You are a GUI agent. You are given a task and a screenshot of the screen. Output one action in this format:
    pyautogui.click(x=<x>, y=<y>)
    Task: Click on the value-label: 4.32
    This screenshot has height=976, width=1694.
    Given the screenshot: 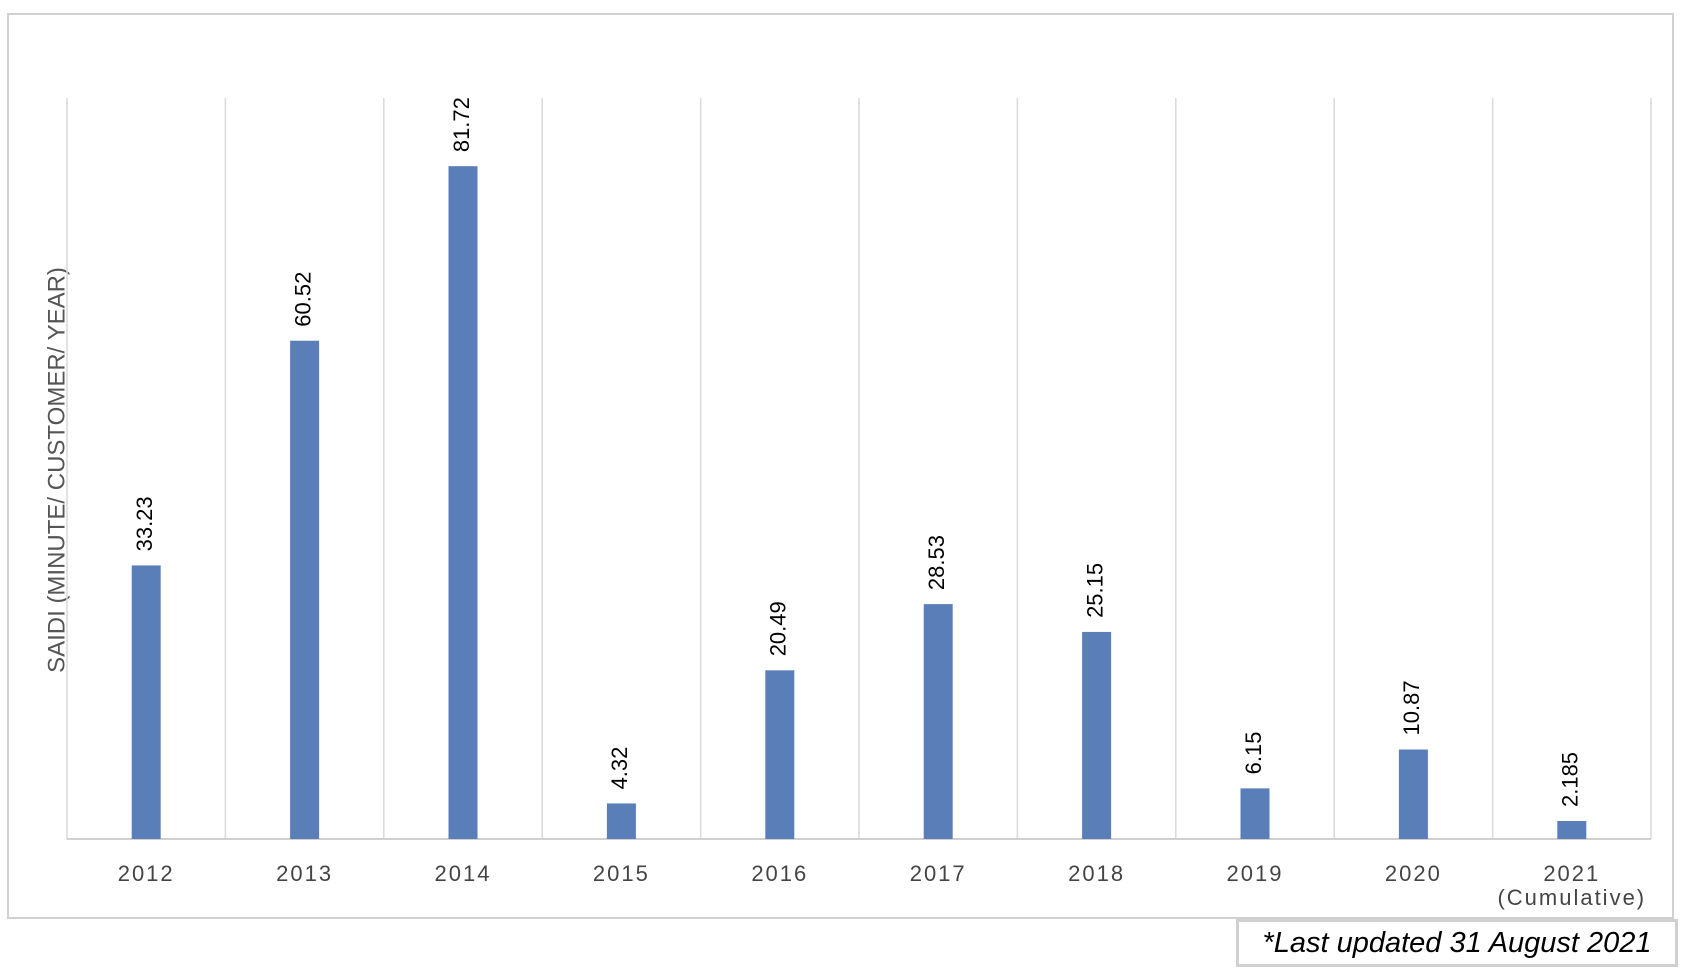 What is the action you would take?
    pyautogui.click(x=619, y=768)
    